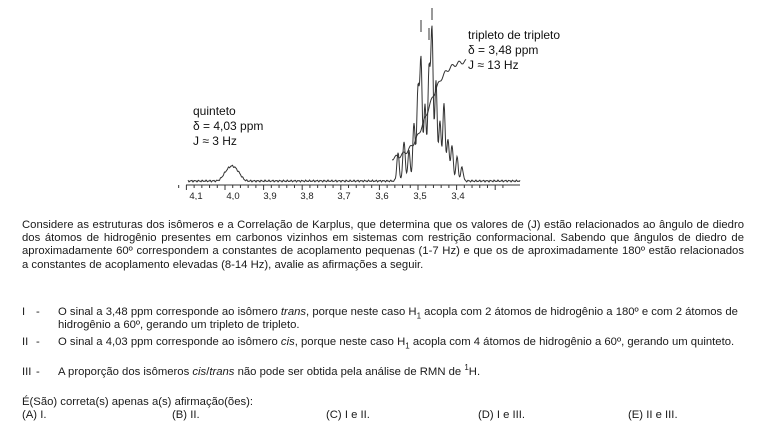  I want to click on axis-tick-label: 3,6, so click(381, 195).